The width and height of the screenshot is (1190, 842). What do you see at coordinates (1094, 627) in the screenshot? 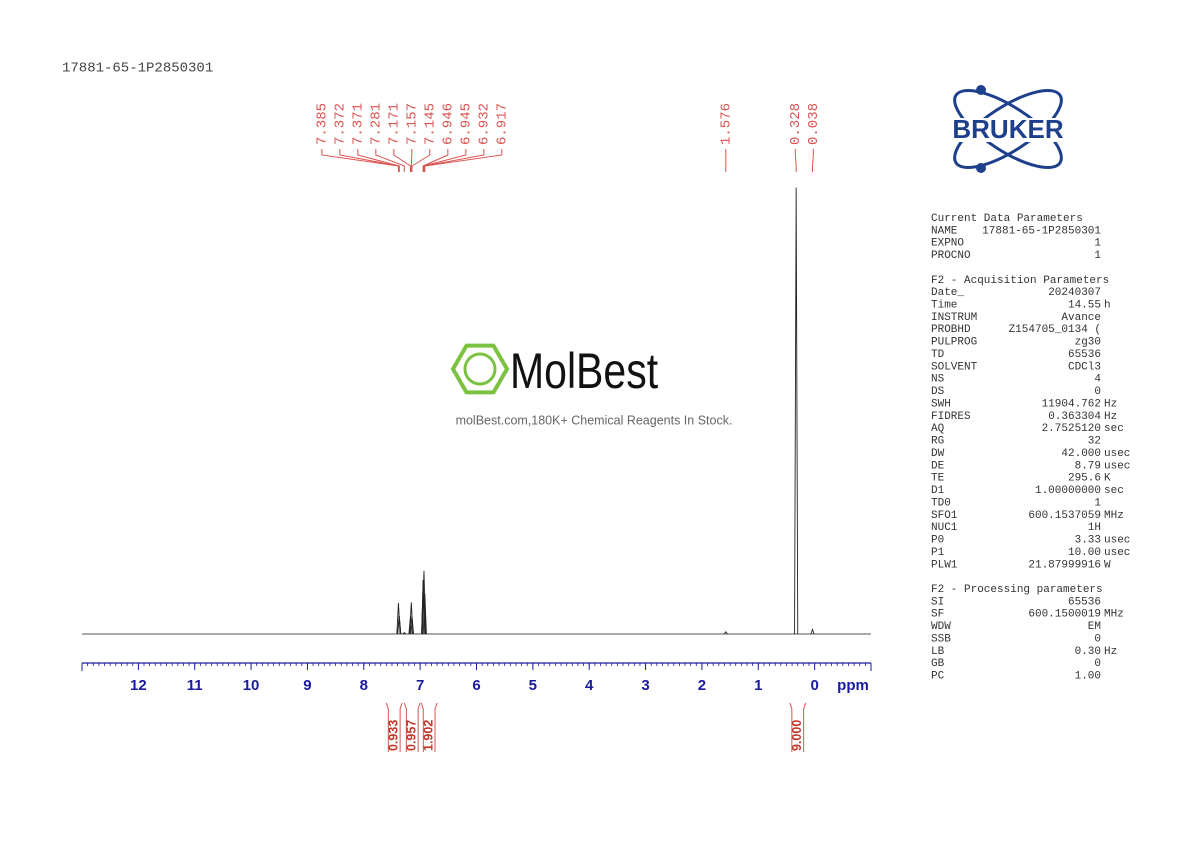
I see `parameter-value: EM` at bounding box center [1094, 627].